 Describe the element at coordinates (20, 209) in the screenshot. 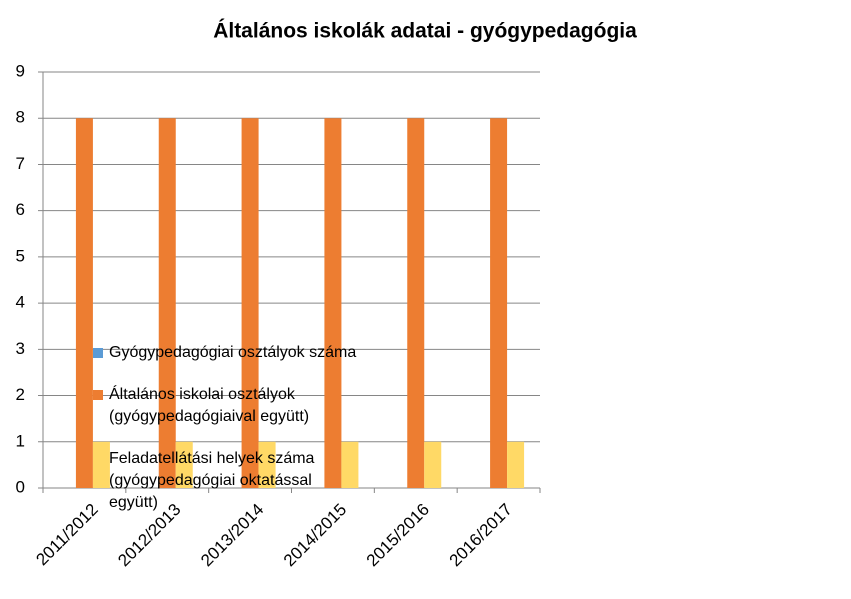

I see `y-tick-label: 6` at that location.